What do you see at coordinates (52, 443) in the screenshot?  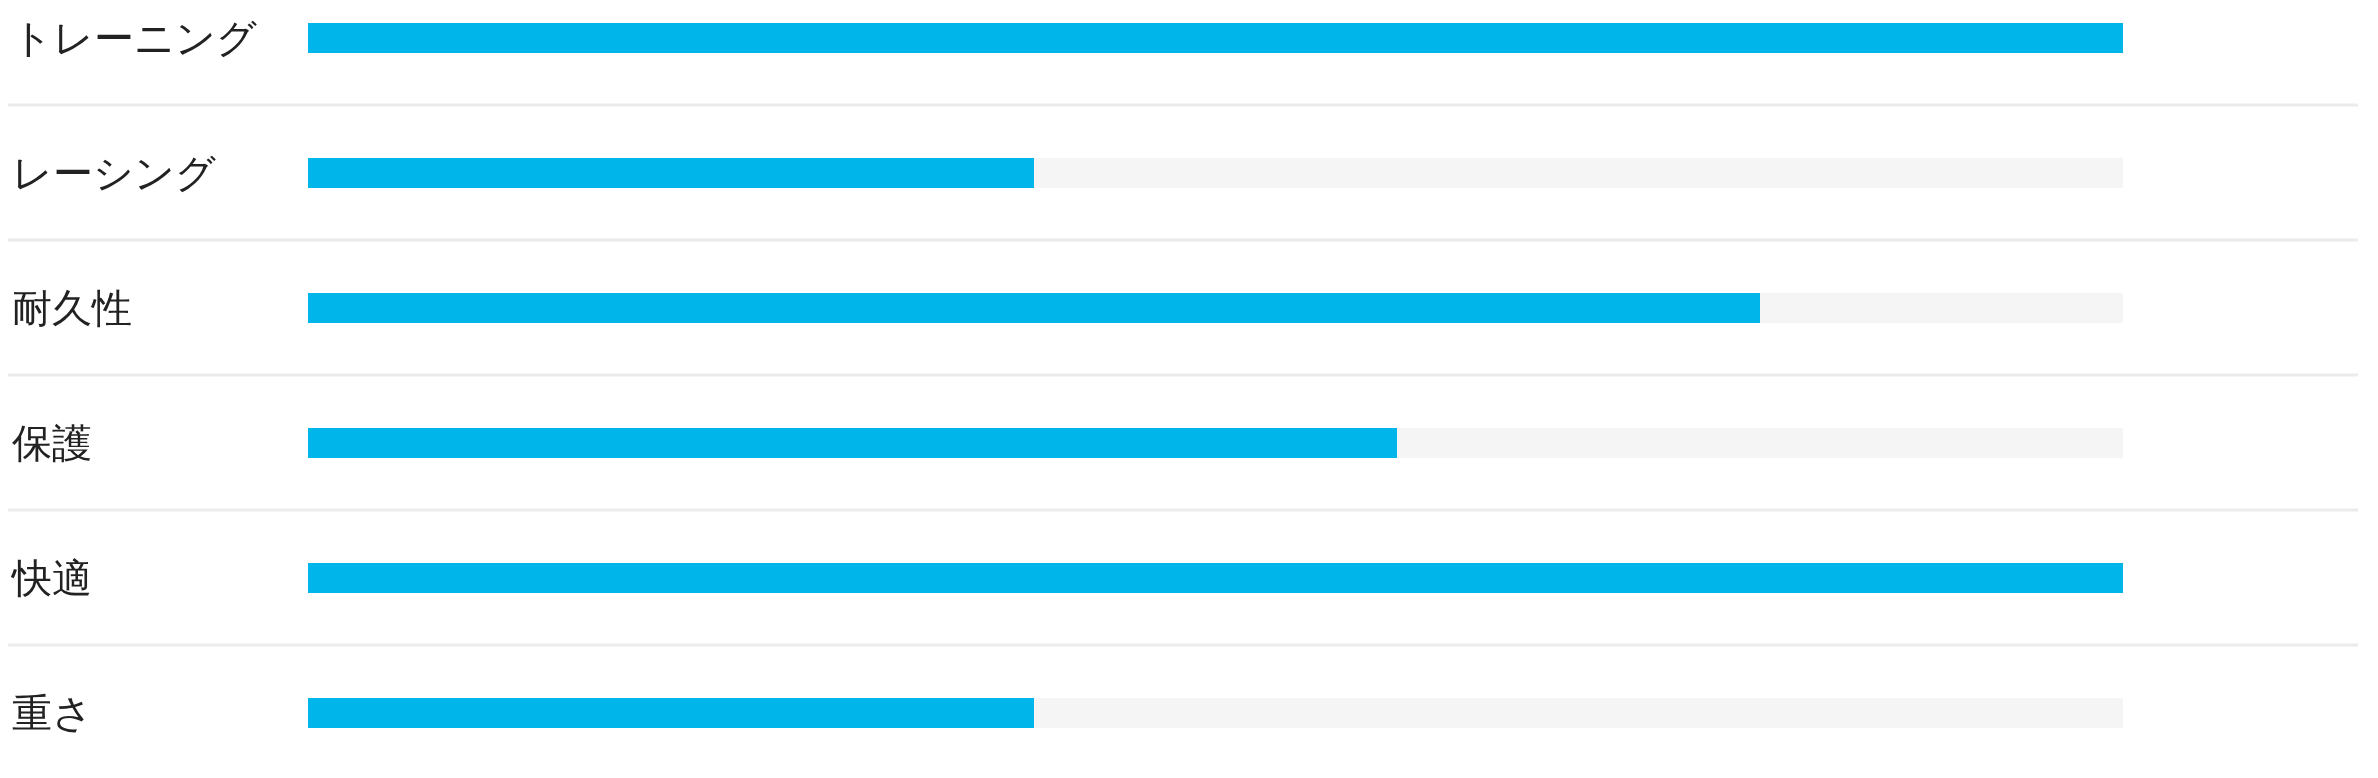 I see `y-tick-label: 保護` at bounding box center [52, 443].